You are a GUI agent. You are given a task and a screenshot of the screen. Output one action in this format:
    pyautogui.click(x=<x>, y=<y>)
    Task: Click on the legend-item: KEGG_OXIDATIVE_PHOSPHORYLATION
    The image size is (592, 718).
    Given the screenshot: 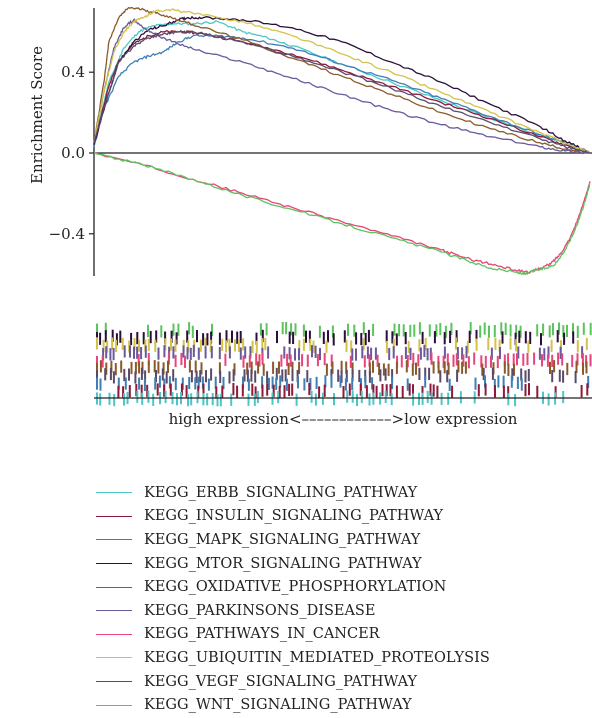 What is the action you would take?
    pyautogui.click(x=293, y=587)
    